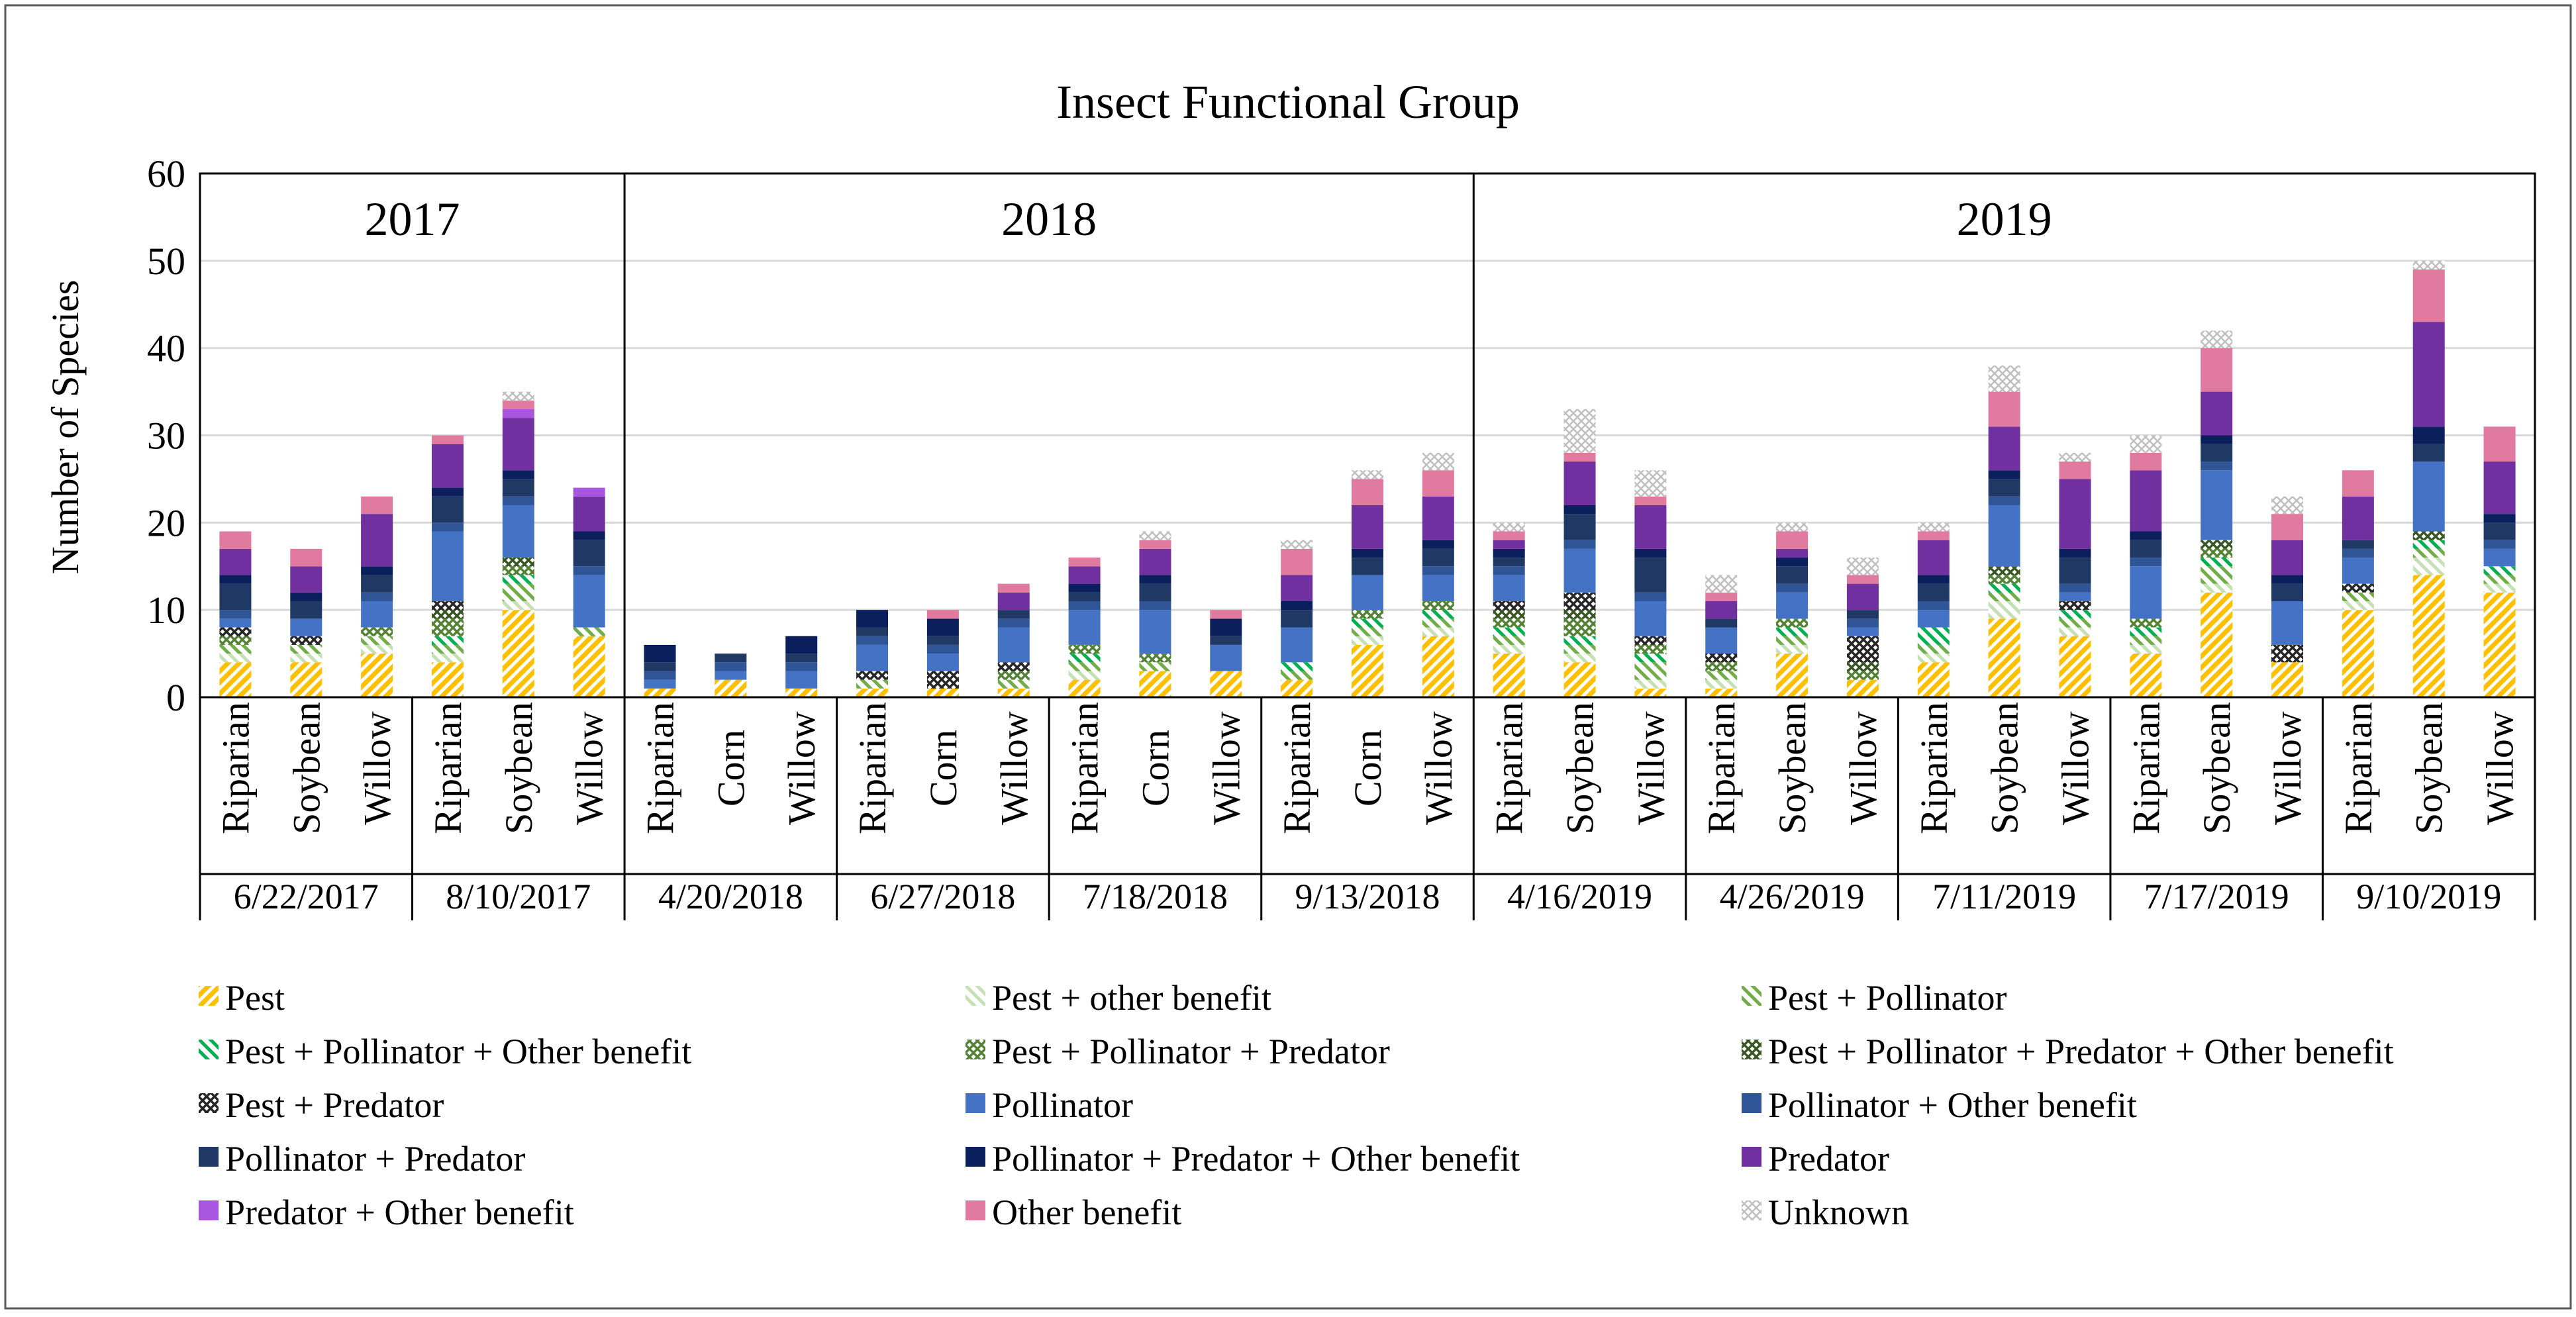 Image resolution: width=2576 pixels, height=1317 pixels. I want to click on legend-item-predator: Predator, so click(1815, 1159).